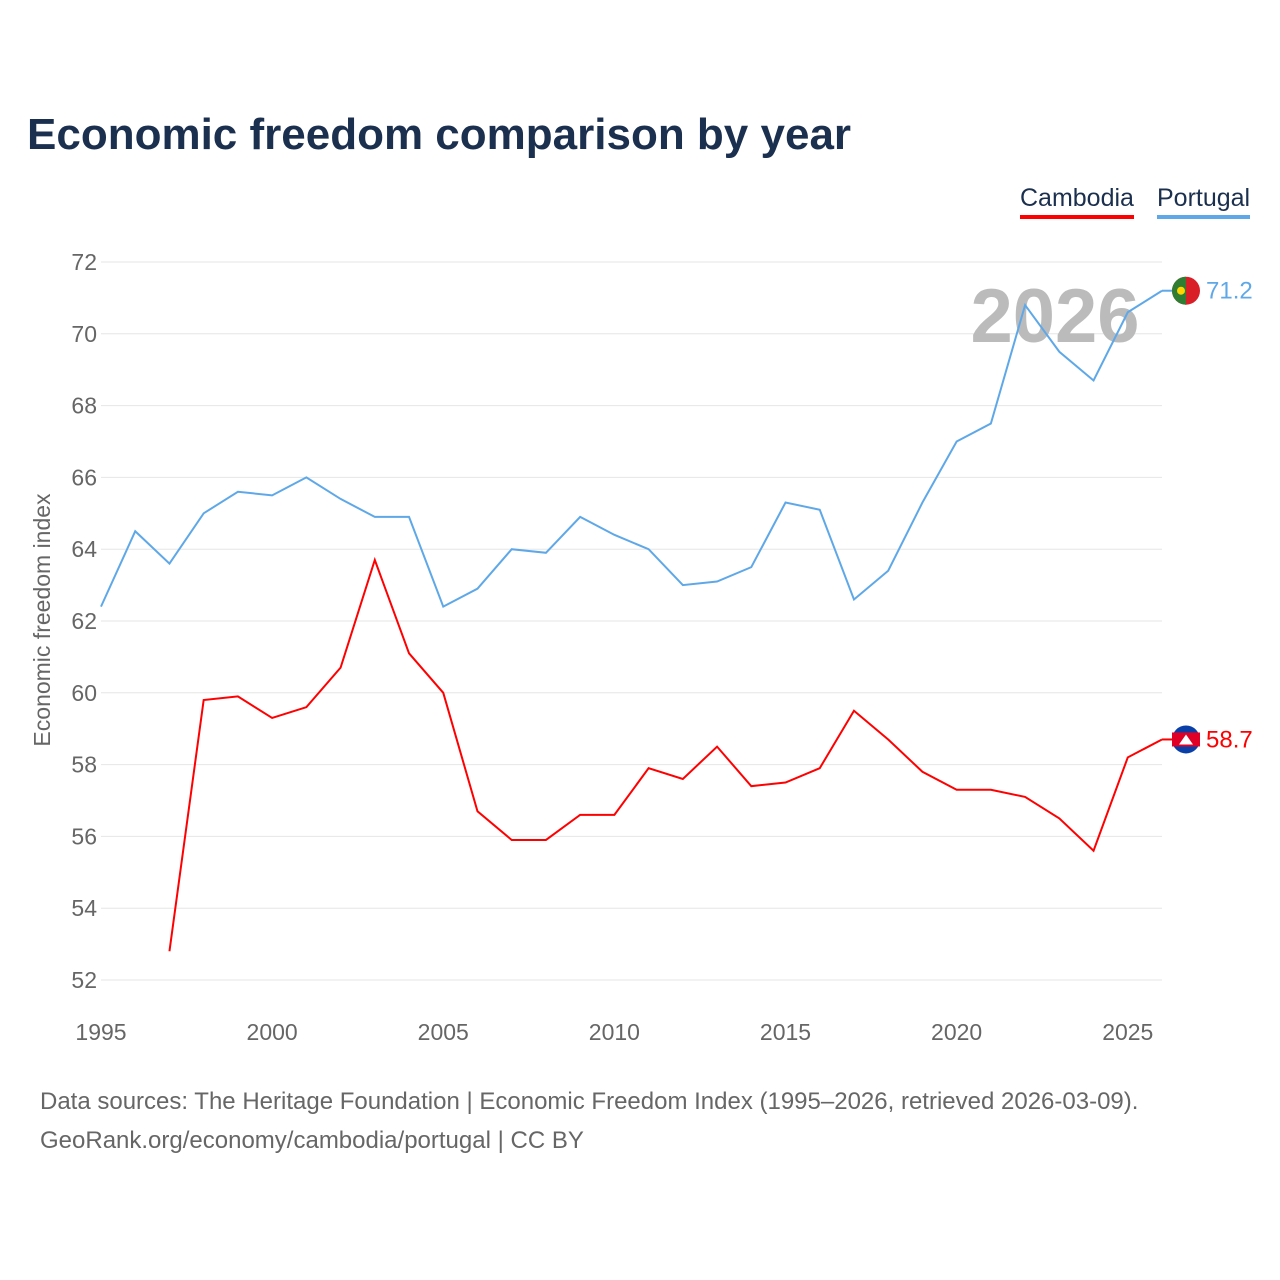 This screenshot has width=1280, height=1280. What do you see at coordinates (1186, 739) in the screenshot?
I see `cambodia-flag-icon` at bounding box center [1186, 739].